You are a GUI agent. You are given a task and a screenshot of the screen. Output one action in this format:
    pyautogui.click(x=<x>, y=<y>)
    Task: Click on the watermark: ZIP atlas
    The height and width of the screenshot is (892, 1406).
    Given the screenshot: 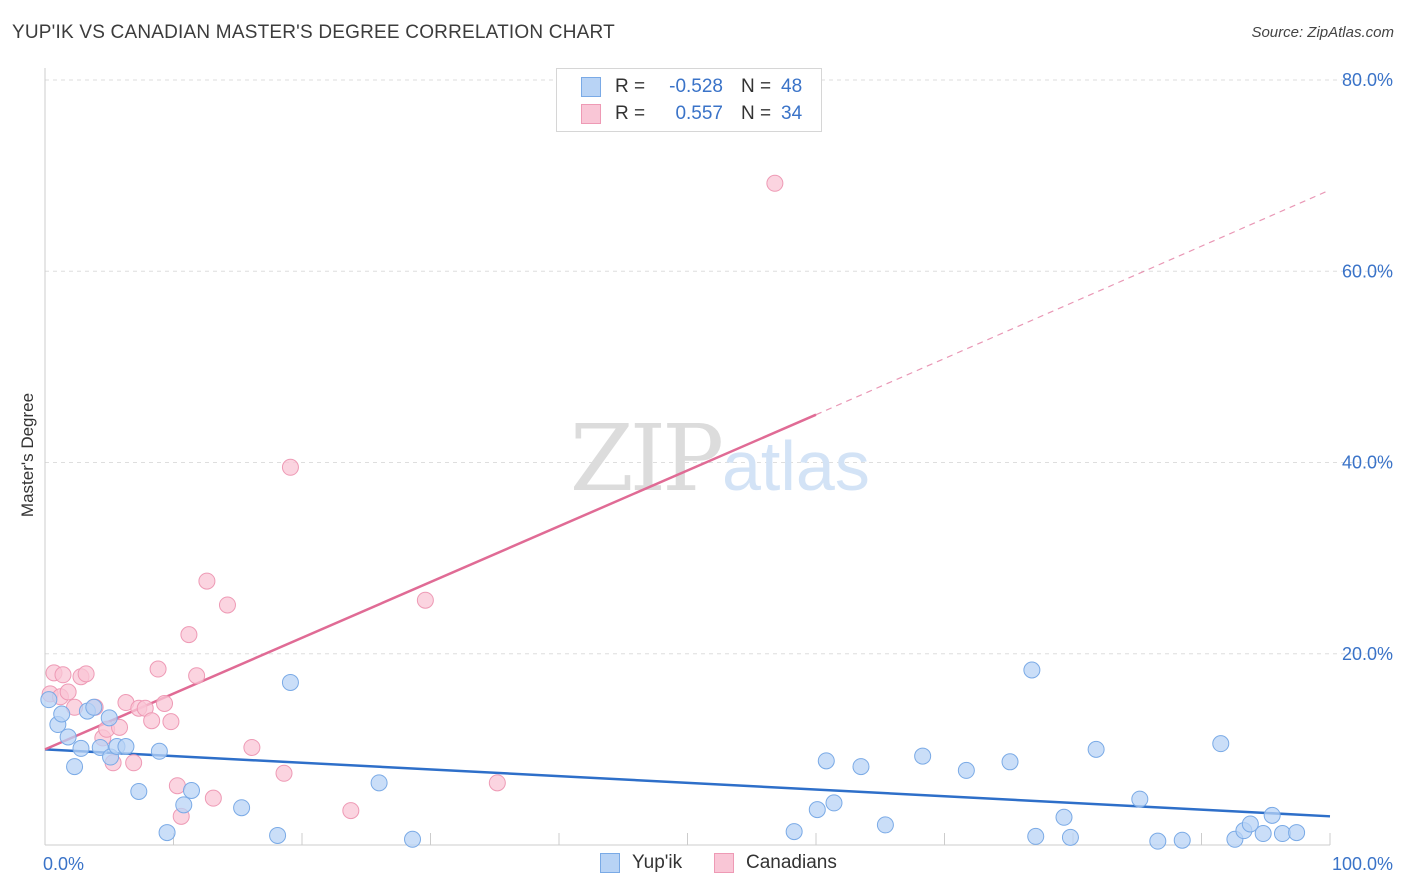 What is the action you would take?
    pyautogui.click(x=720, y=458)
    